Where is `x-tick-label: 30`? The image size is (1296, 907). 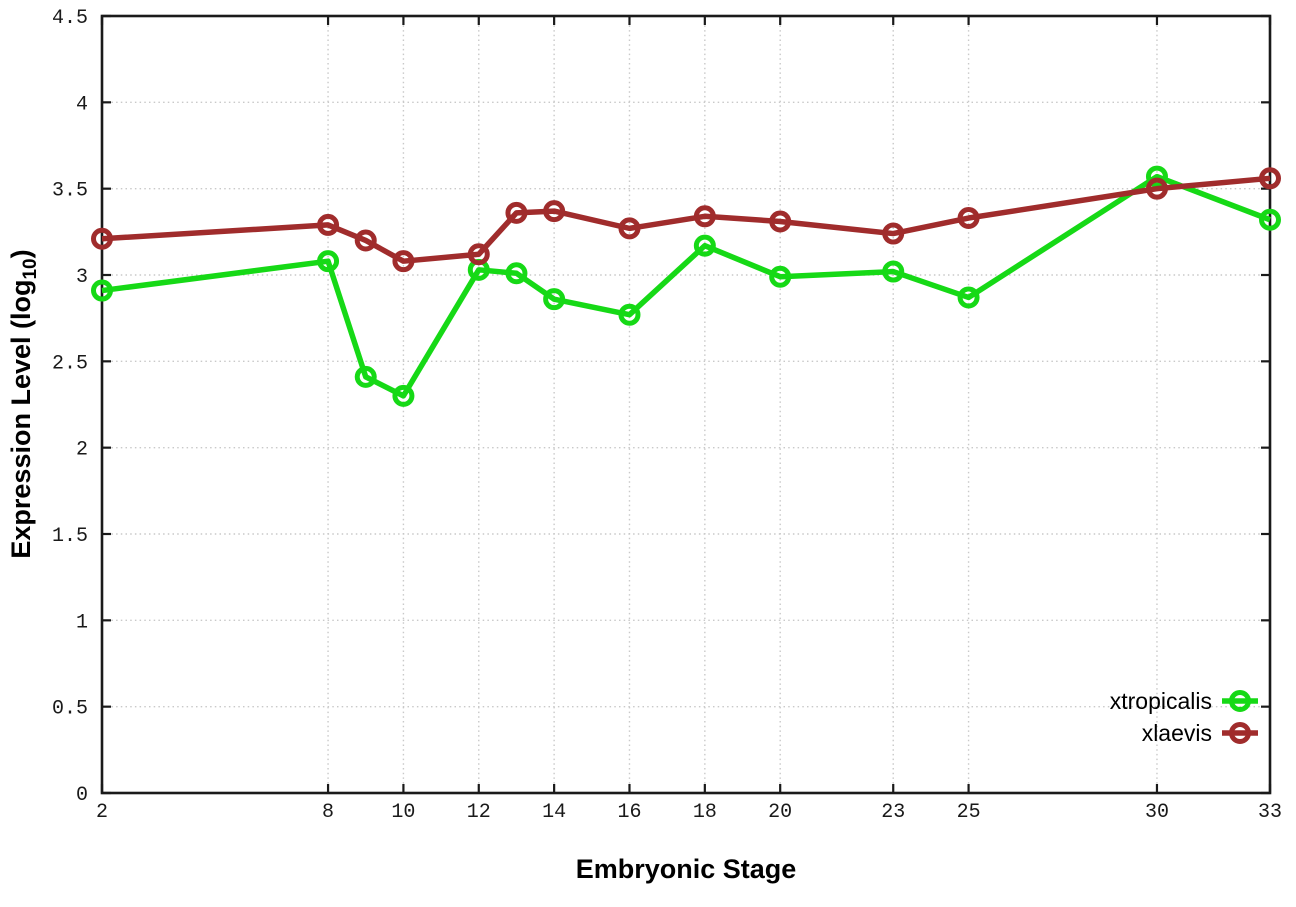
x-tick-label: 30 is located at coordinates (1157, 812).